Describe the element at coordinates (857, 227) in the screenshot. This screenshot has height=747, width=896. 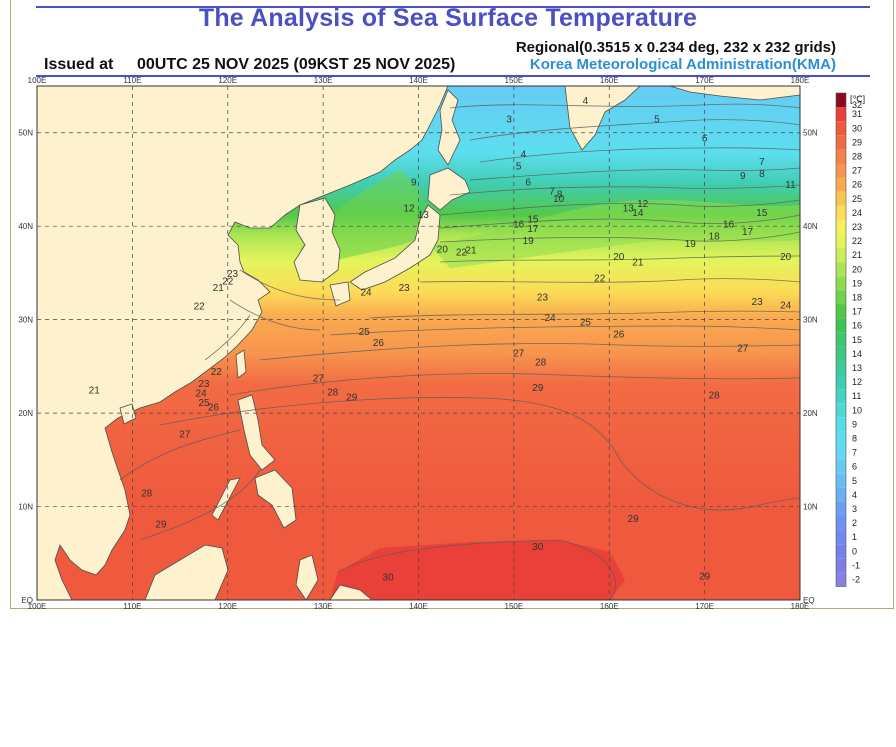
I see `legend-label: 23` at that location.